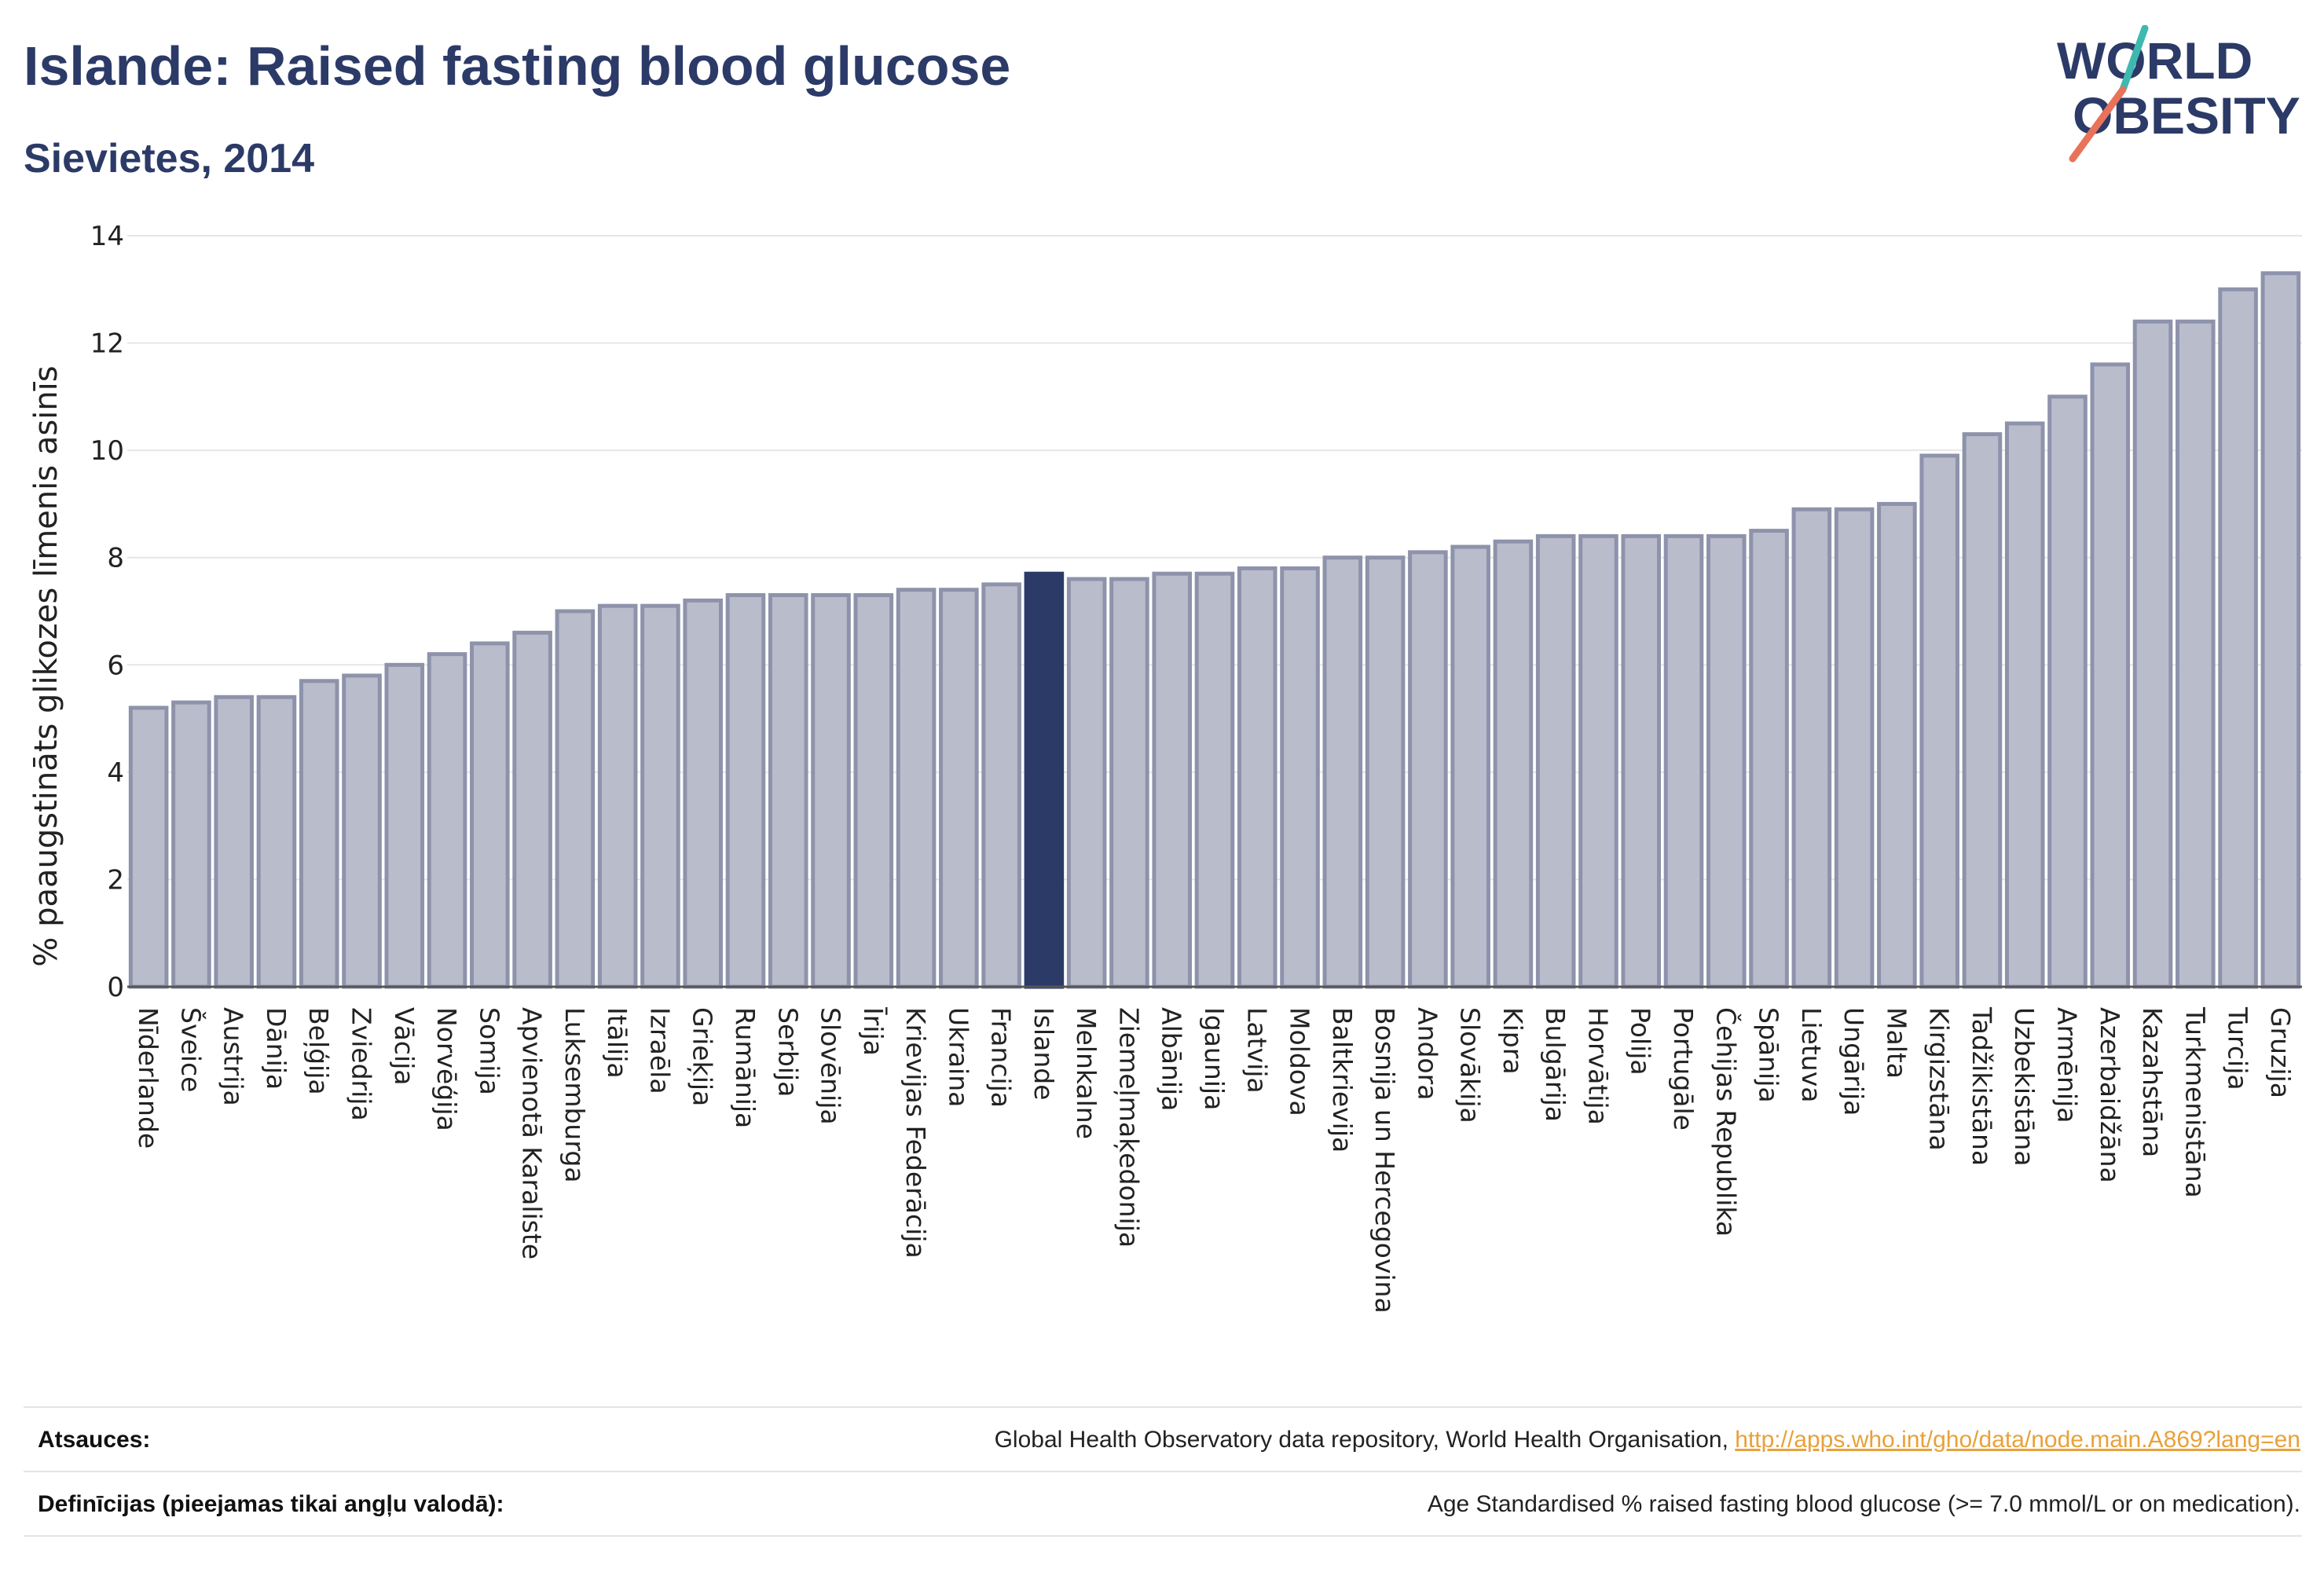 This screenshot has height=1576, width=2324. What do you see at coordinates (2194, 1102) in the screenshot?
I see `x-tick-label: Turkmenistāna` at bounding box center [2194, 1102].